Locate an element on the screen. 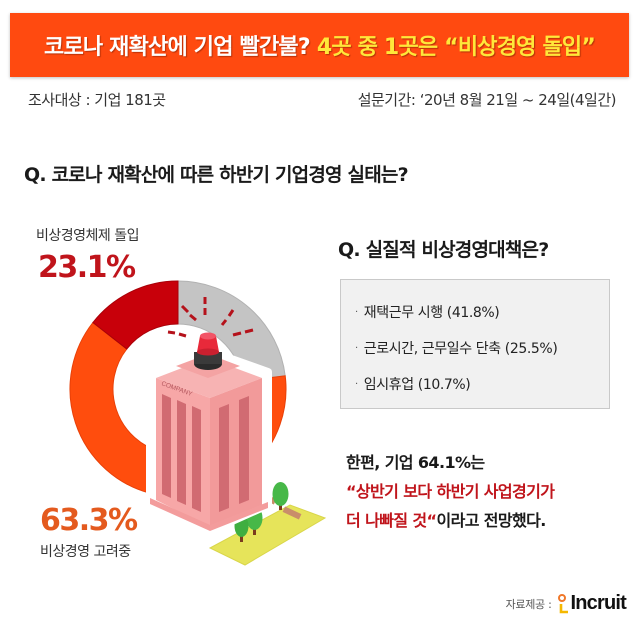 Image resolution: width=640 pixels, height=640 pixels. title-highlight: 4곳 중 1곳은 “비상경영 돌입” is located at coordinates (456, 47).